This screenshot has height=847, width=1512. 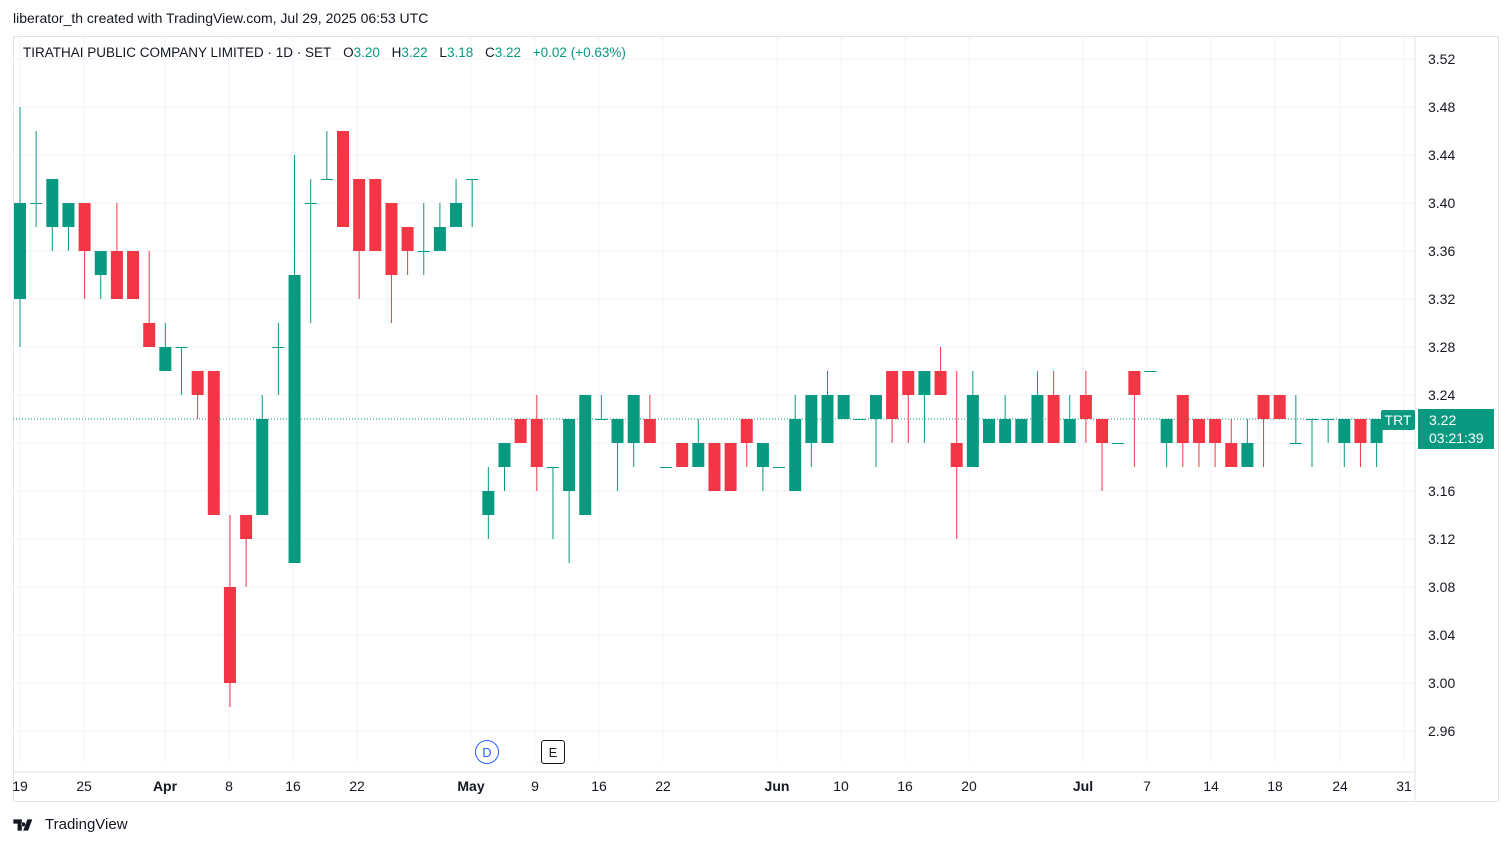 I want to click on x-tick-label: 16, so click(x=293, y=786).